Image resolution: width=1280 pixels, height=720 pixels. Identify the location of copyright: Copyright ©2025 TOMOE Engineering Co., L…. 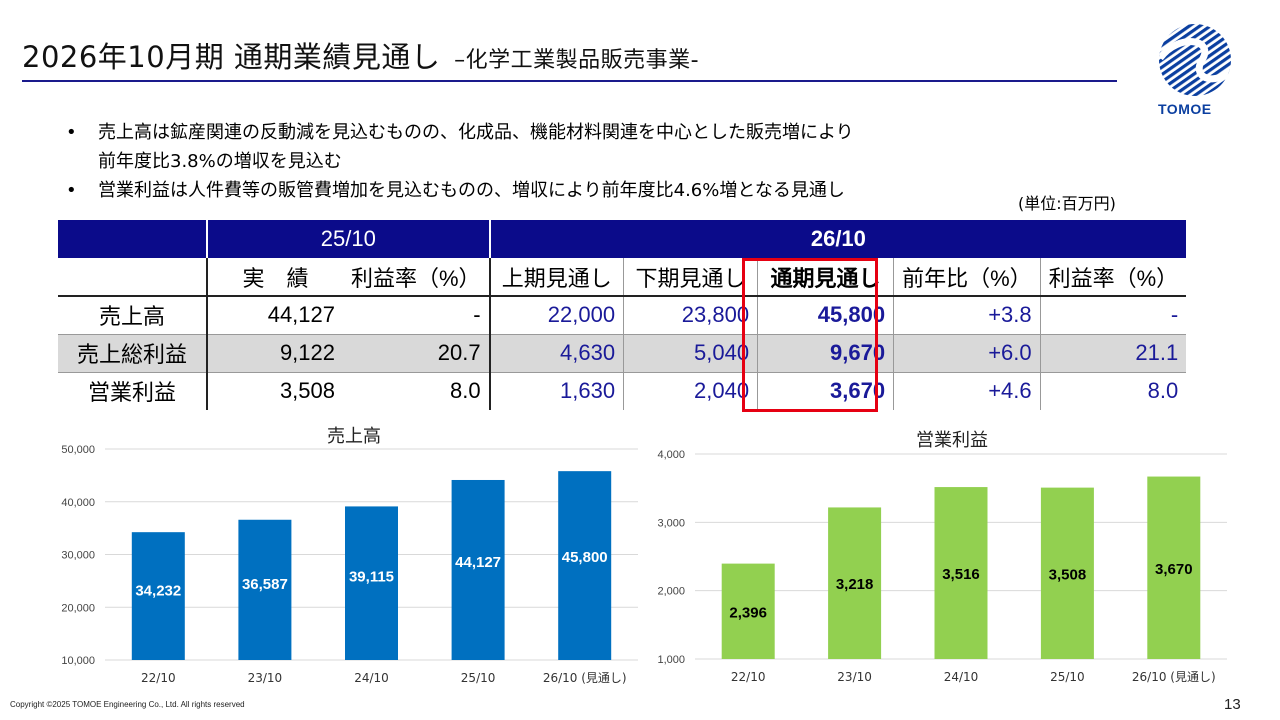
(127, 704).